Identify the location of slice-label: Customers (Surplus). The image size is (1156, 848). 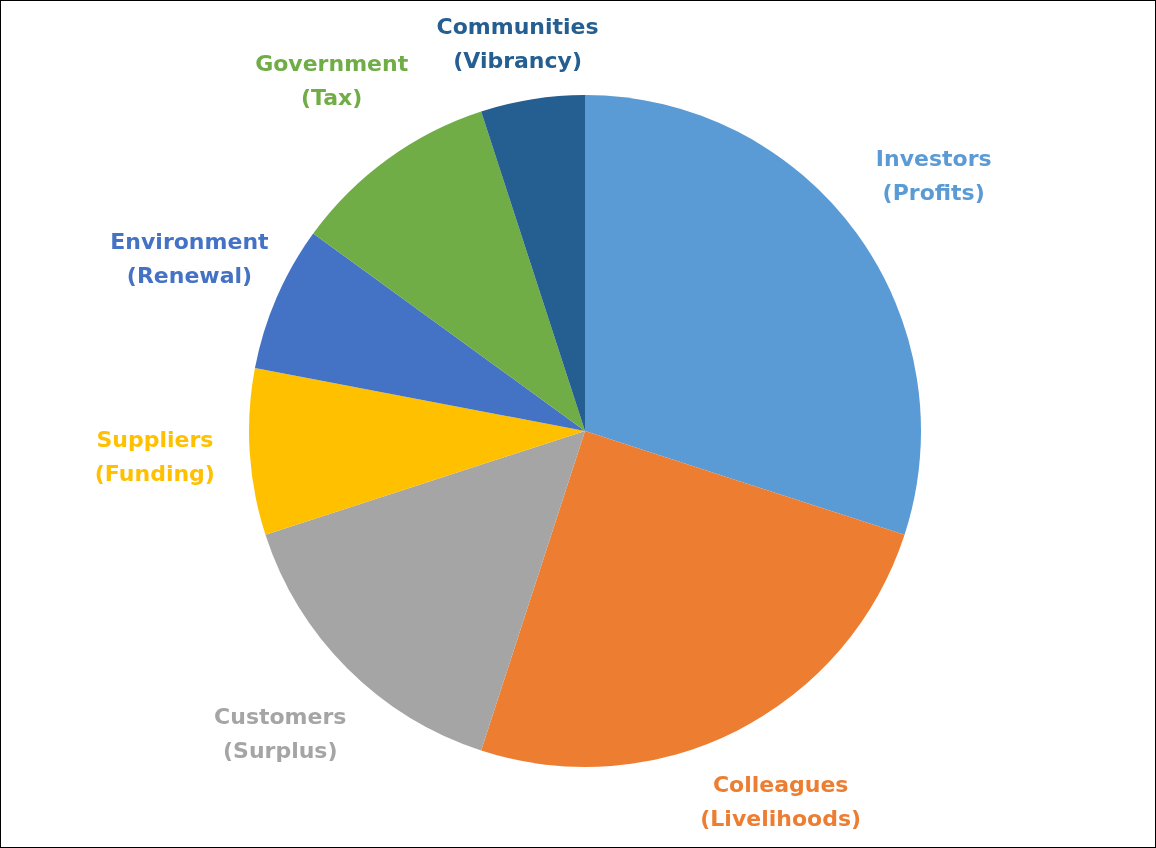
(280, 734).